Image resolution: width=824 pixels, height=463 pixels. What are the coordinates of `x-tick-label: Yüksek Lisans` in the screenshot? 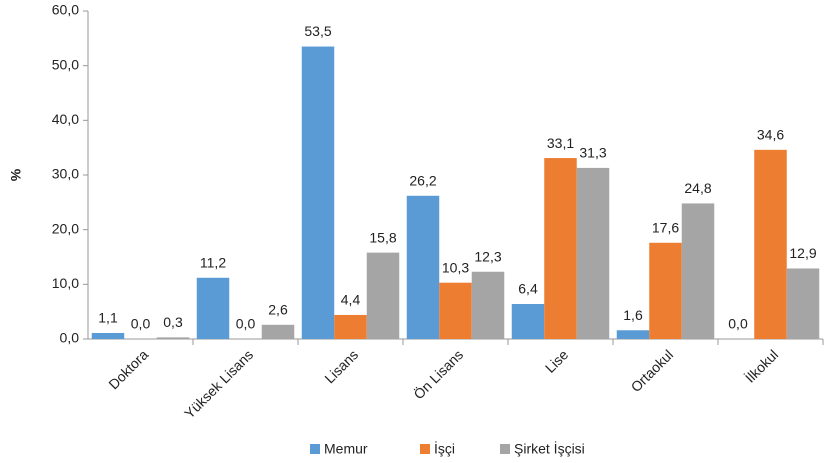 It's located at (218, 383).